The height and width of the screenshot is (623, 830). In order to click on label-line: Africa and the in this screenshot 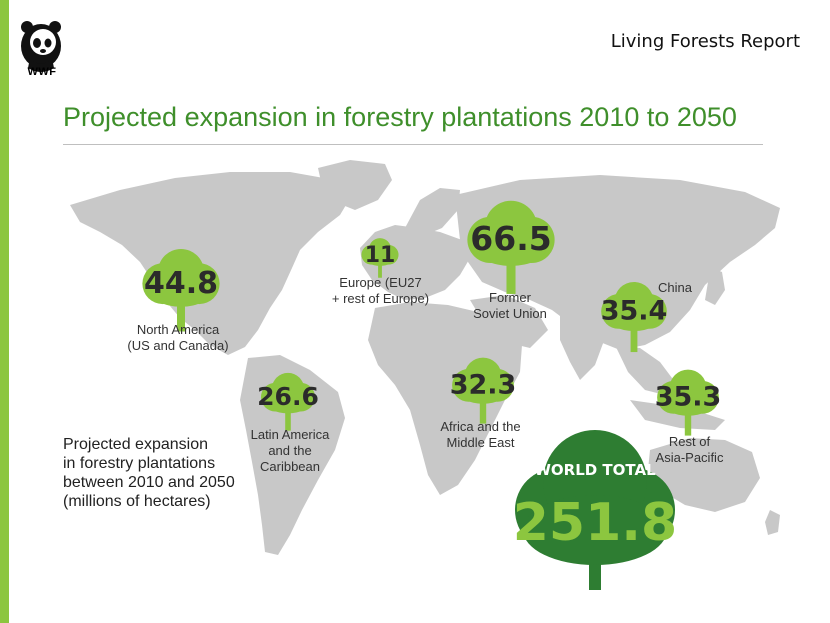, I will do `click(480, 426)`.